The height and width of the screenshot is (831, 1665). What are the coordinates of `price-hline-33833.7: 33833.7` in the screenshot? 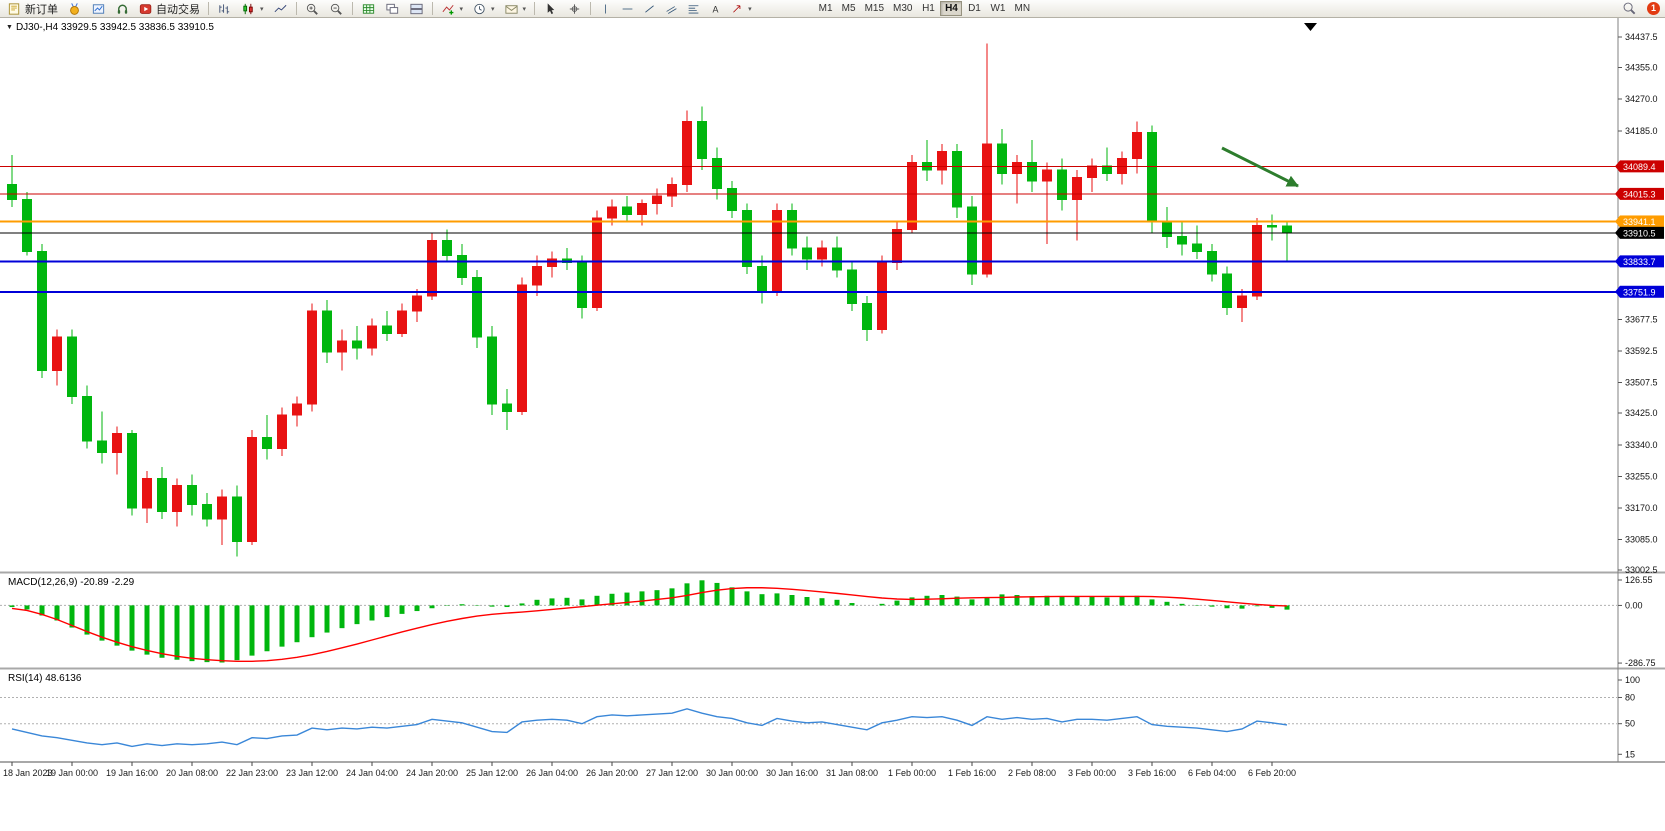 It's located at (832, 261).